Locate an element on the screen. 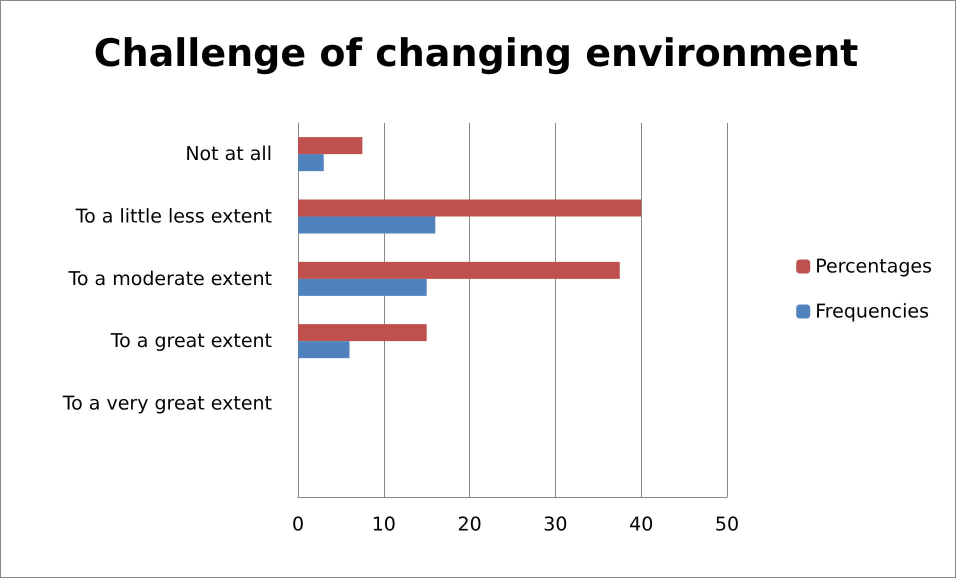 Image resolution: width=956 pixels, height=578 pixels. x-tick-label: 30 is located at coordinates (555, 525).